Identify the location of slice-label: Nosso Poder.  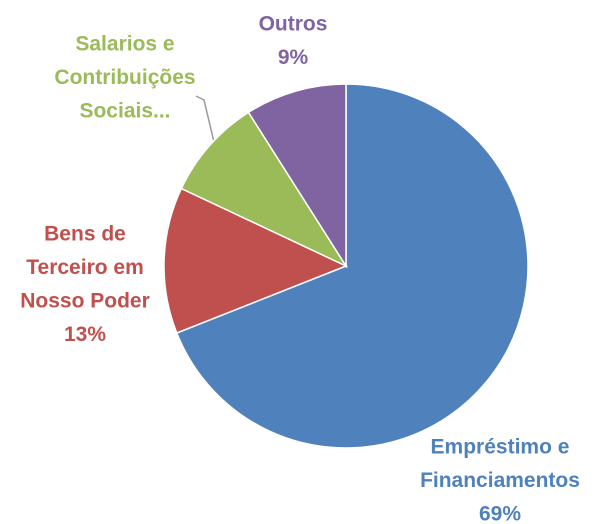
(85, 301).